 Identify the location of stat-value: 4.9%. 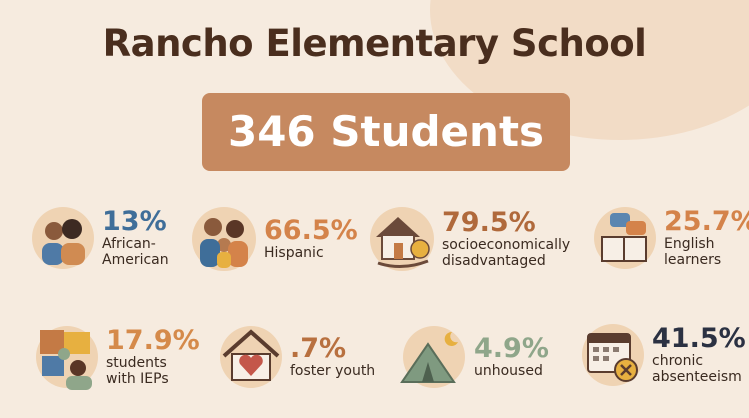
(511, 348).